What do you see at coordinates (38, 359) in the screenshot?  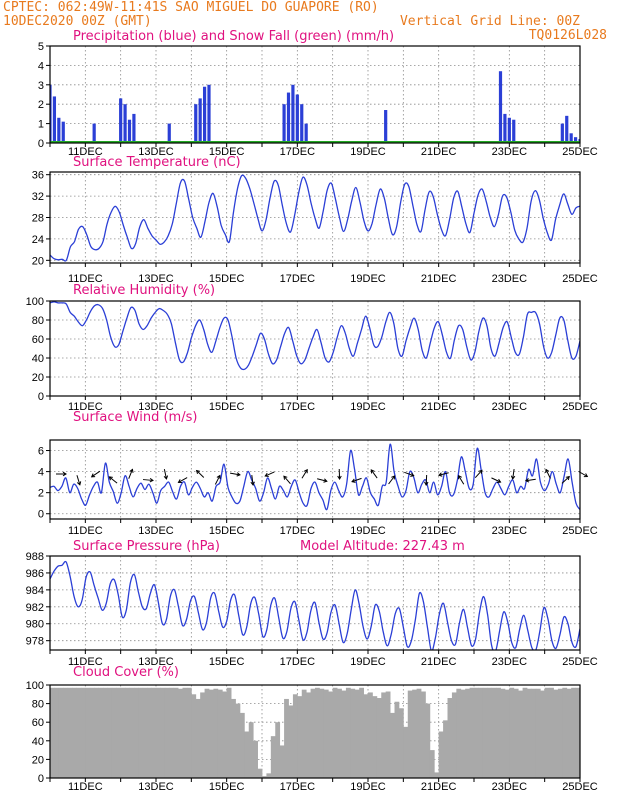 I see `y-tick-label: 40` at bounding box center [38, 359].